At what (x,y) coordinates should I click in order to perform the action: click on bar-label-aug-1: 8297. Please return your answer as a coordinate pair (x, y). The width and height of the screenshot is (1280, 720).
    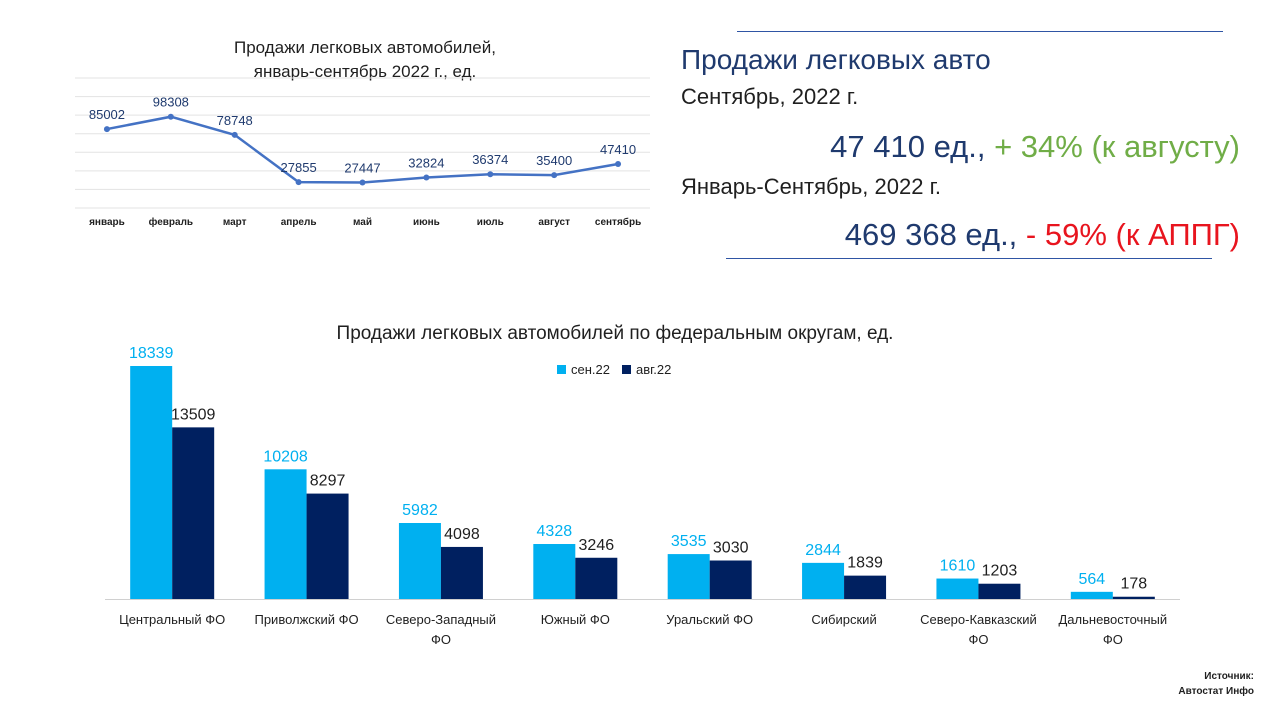
    Looking at the image, I should click on (328, 481).